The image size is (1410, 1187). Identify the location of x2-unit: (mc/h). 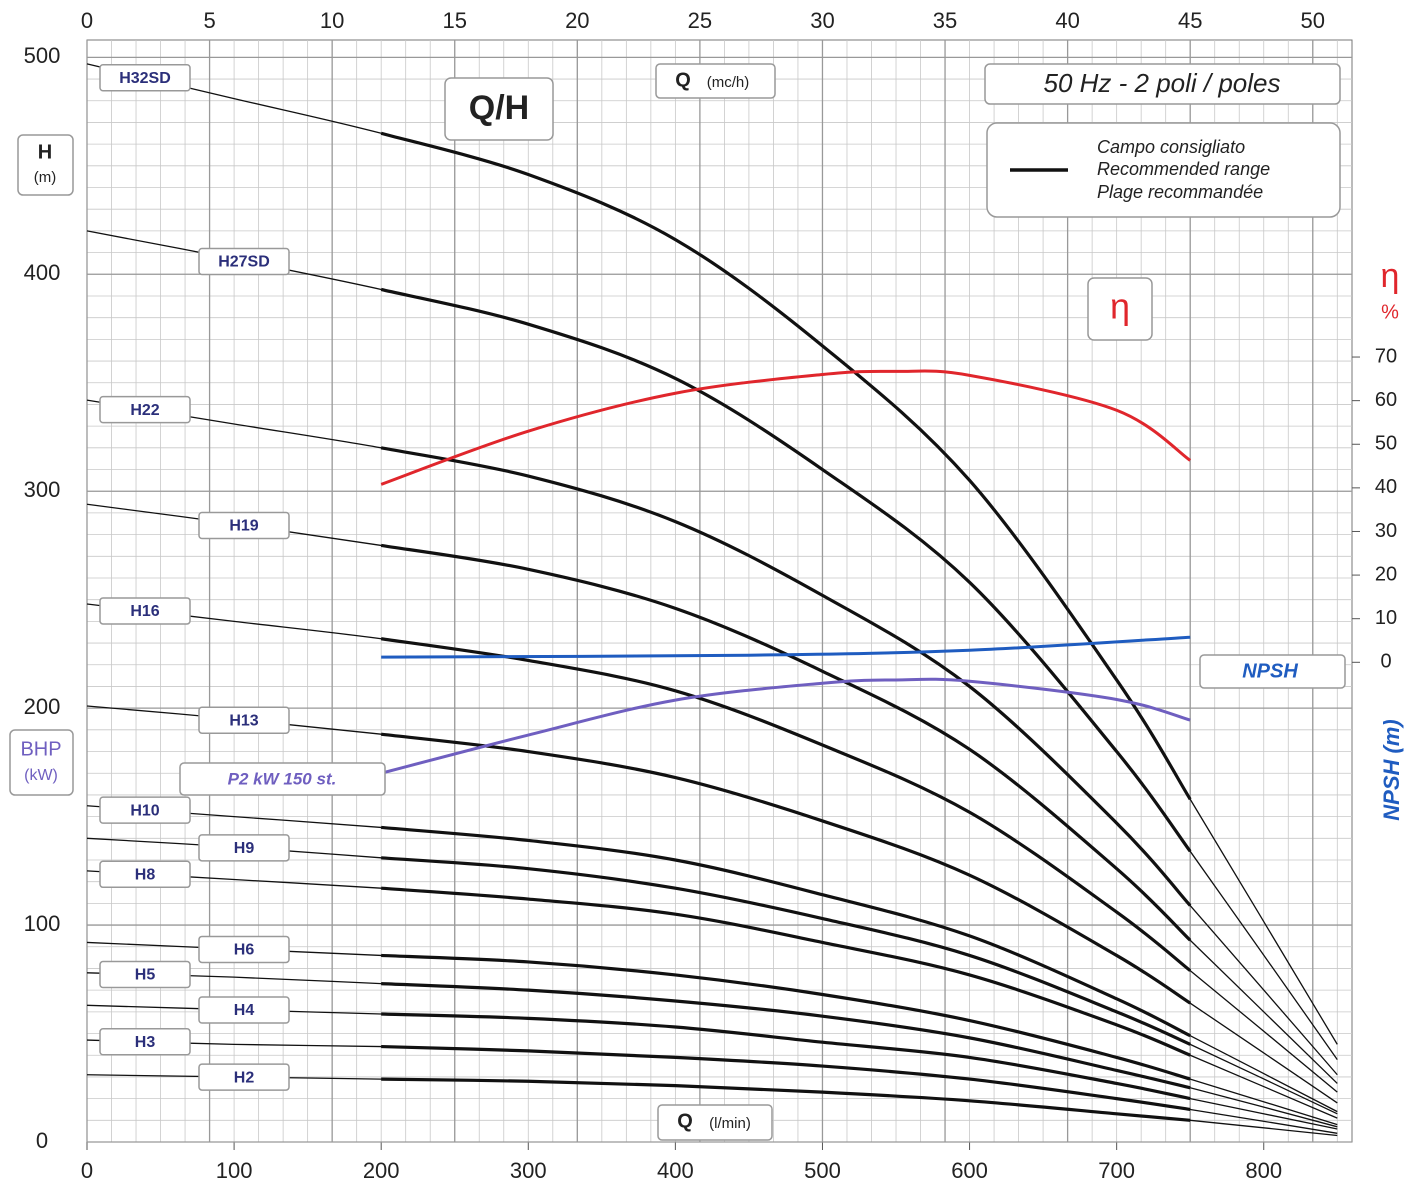
(728, 82).